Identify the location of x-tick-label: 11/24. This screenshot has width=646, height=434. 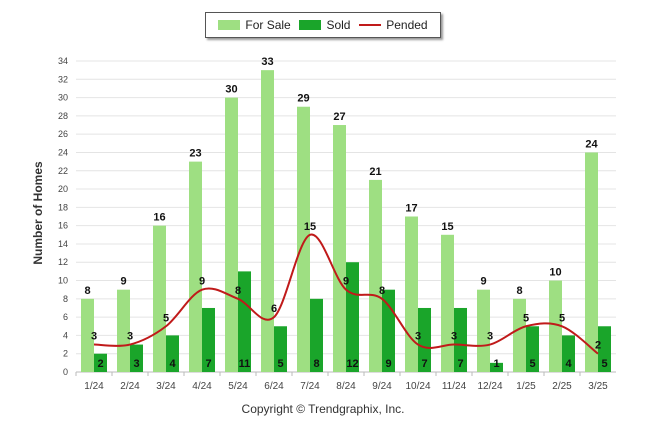
(454, 386).